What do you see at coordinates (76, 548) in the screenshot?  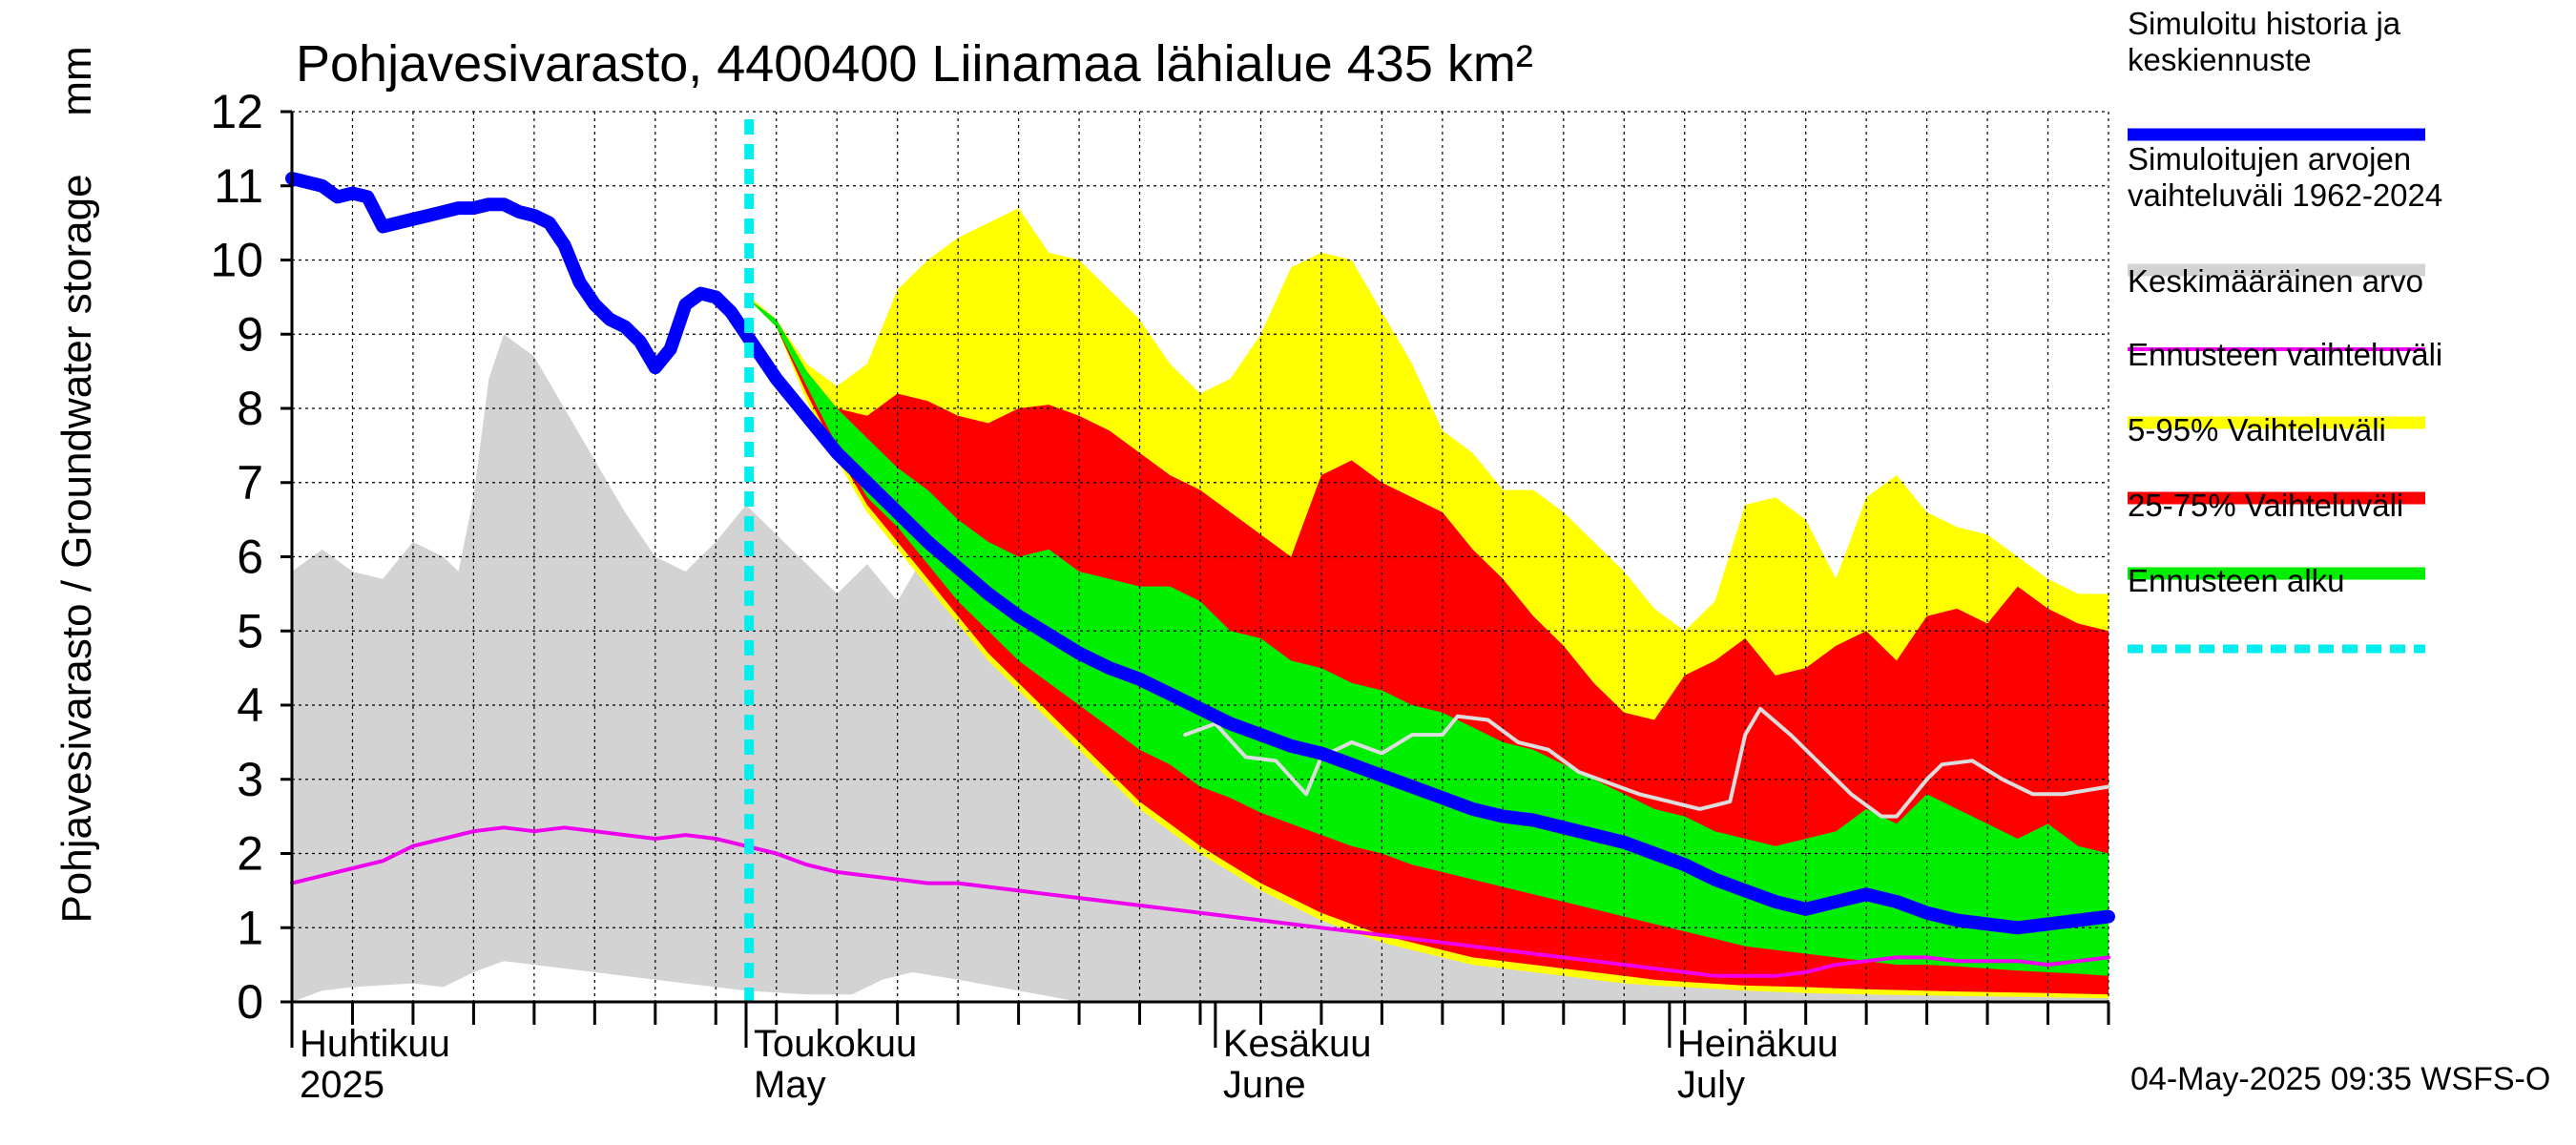 I see `y-axis-label: Pohjavesivarasto / Groundwater storage` at bounding box center [76, 548].